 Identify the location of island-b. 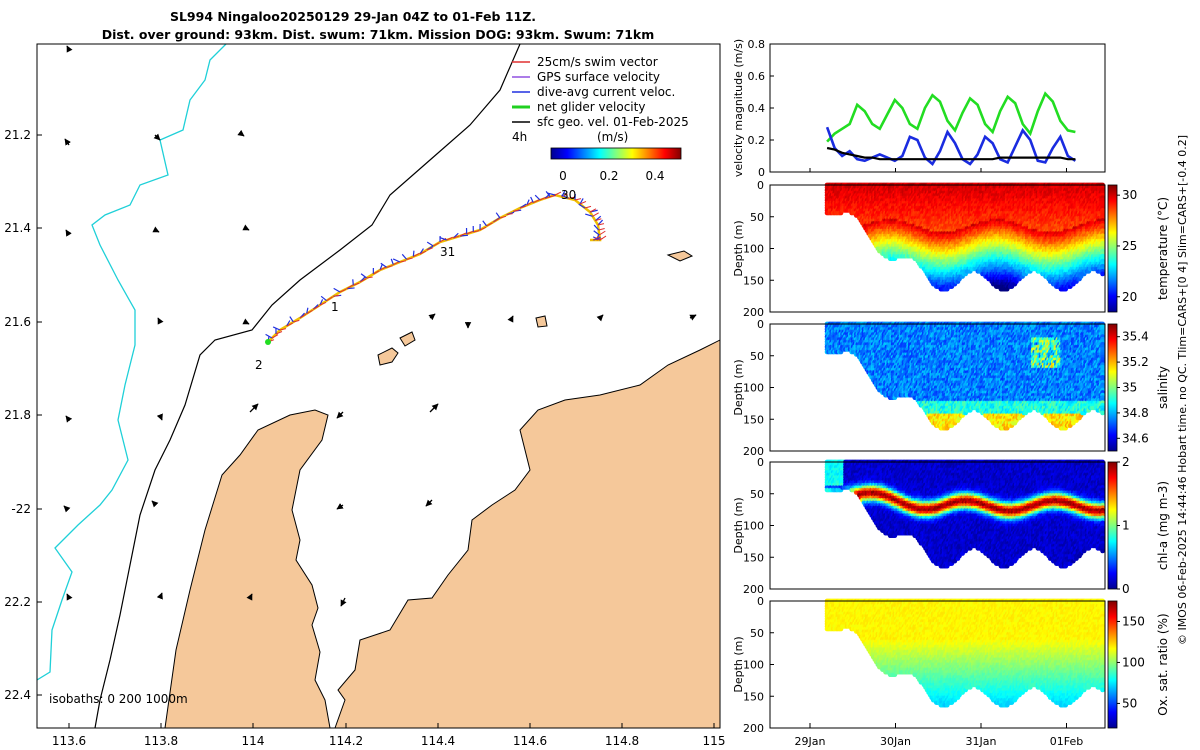
(407, 339).